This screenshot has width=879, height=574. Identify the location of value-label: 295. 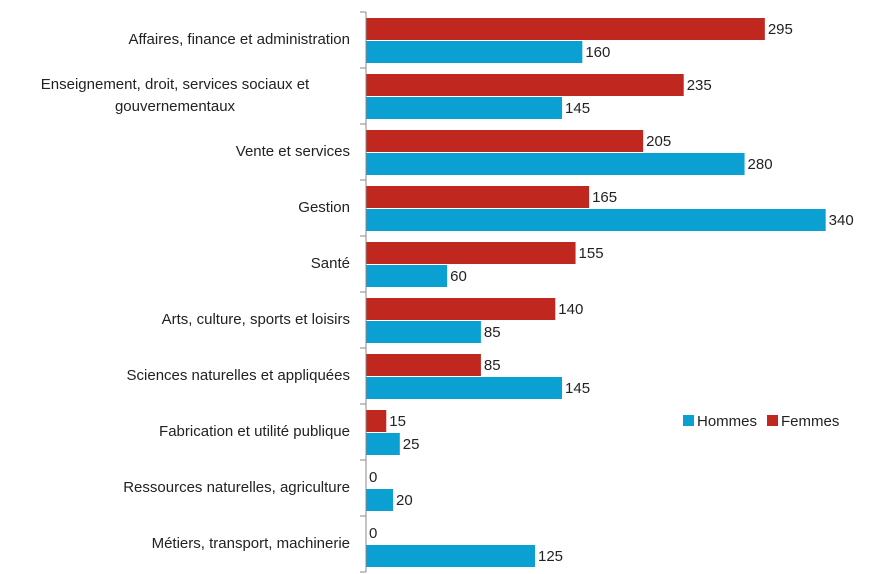
(780, 29).